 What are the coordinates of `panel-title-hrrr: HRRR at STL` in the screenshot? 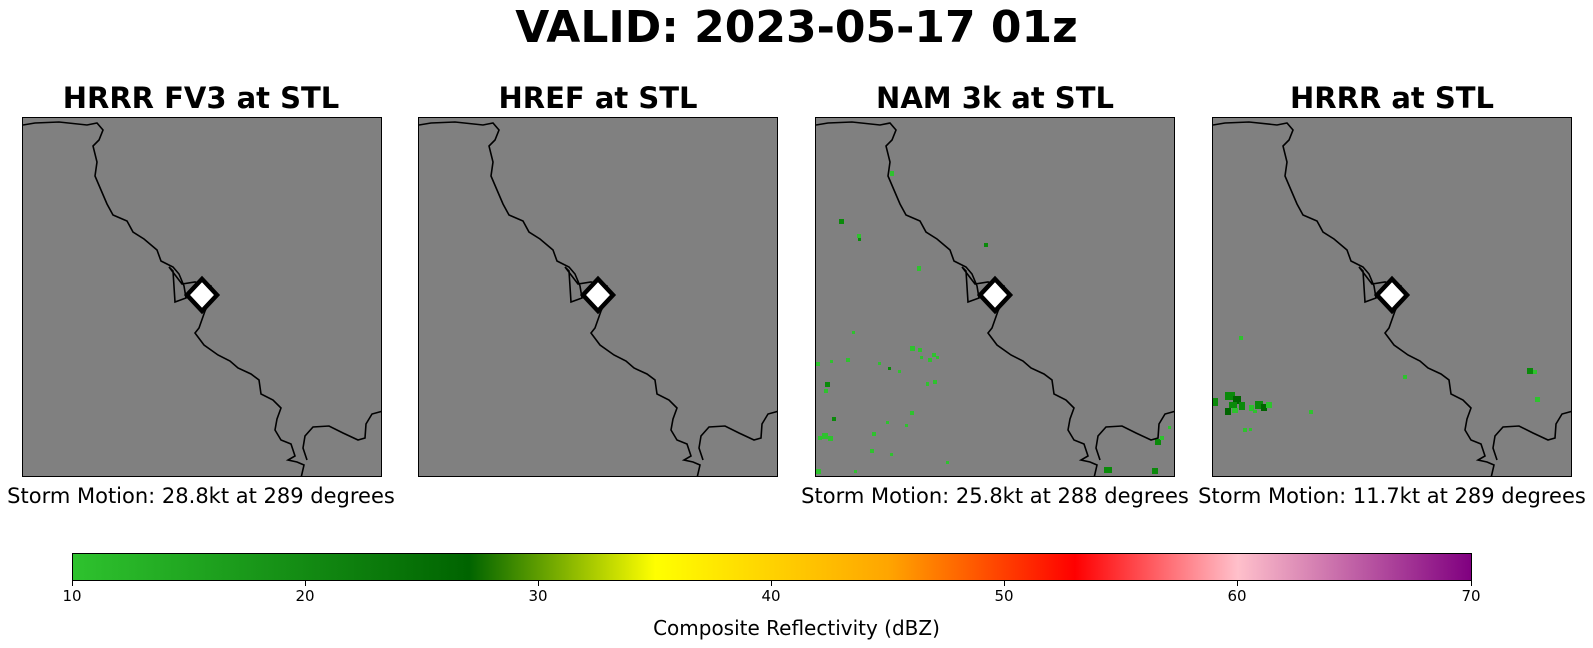 It's located at (1392, 98).